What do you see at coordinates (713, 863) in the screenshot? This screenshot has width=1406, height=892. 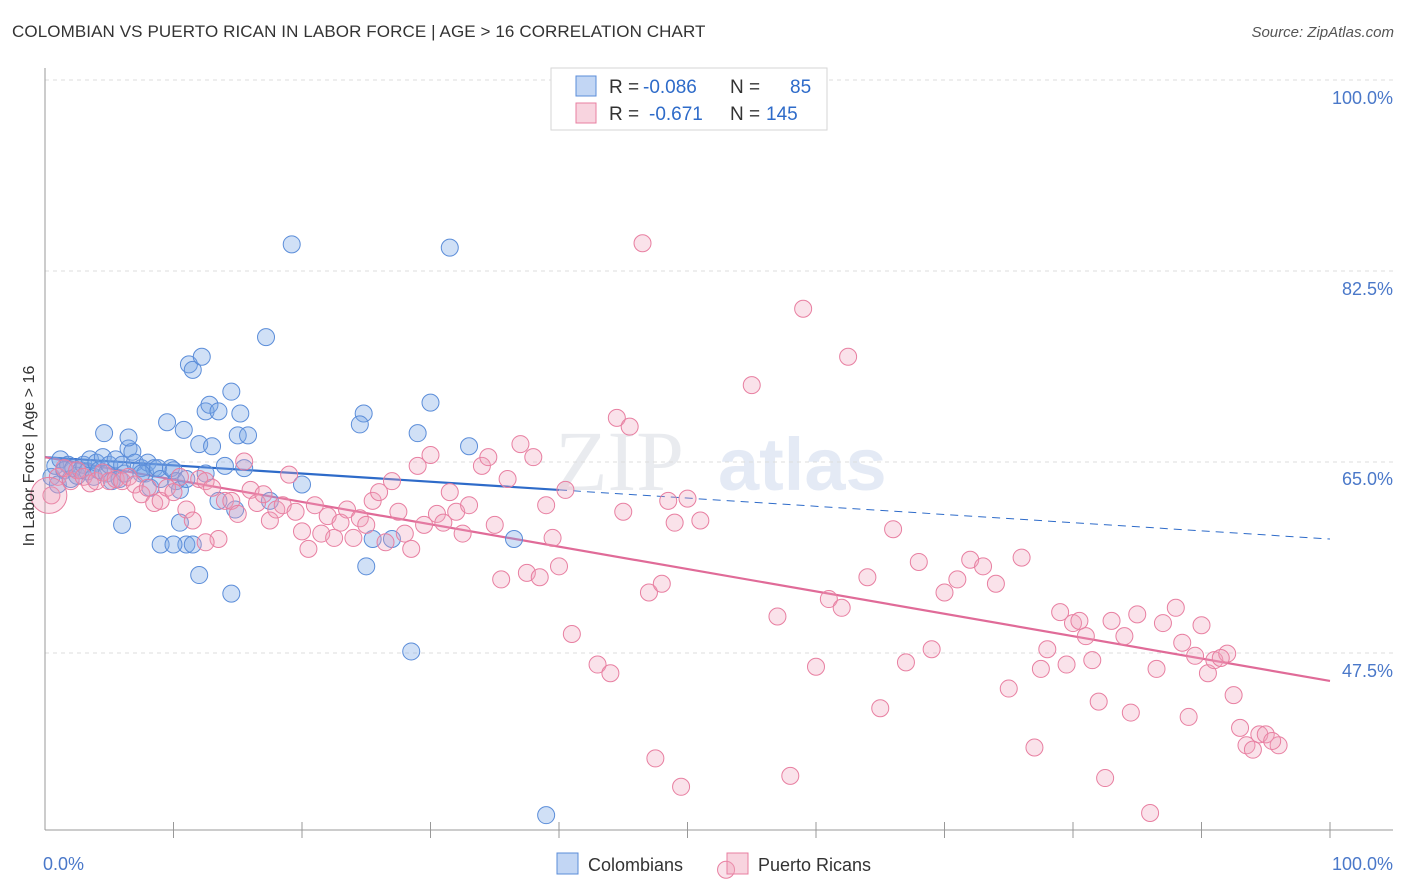 I see `bottom-legend: Colombians Puerto Ricans` at bounding box center [713, 863].